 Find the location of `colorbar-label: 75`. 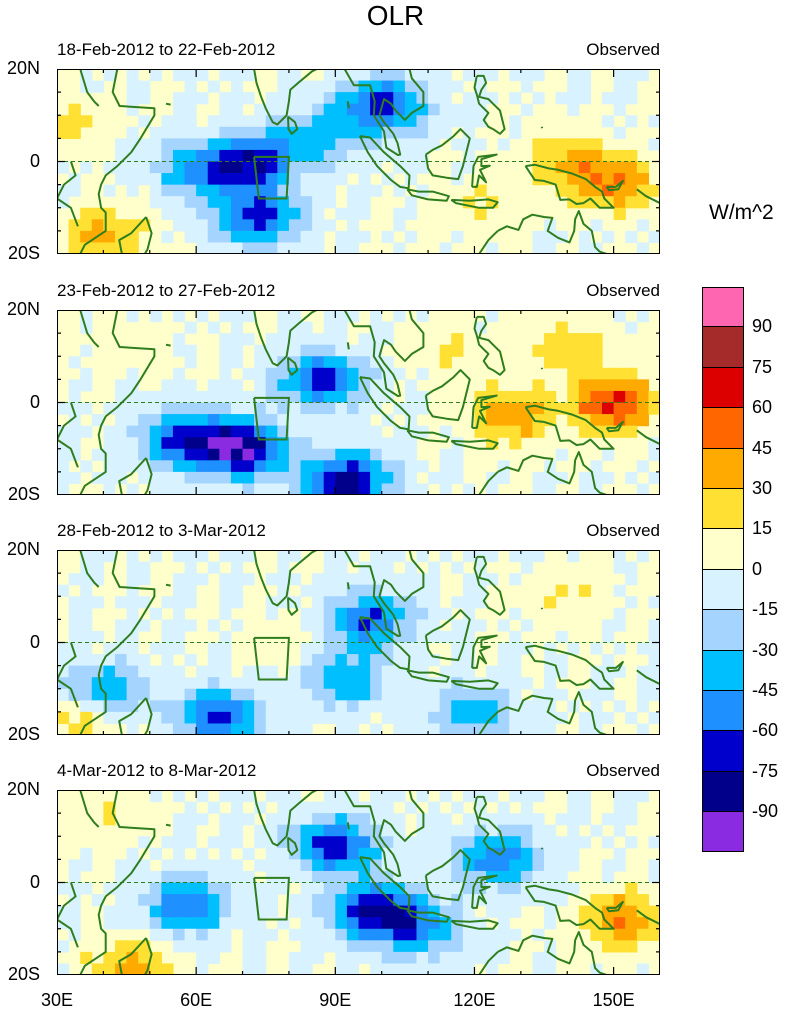

colorbar-label: 75 is located at coordinates (762, 366).